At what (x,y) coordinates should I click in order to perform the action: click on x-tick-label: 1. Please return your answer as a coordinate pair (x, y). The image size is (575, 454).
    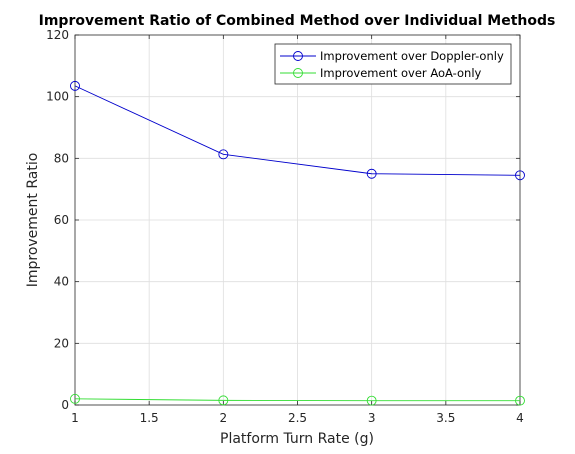
    Looking at the image, I should click on (75, 418).